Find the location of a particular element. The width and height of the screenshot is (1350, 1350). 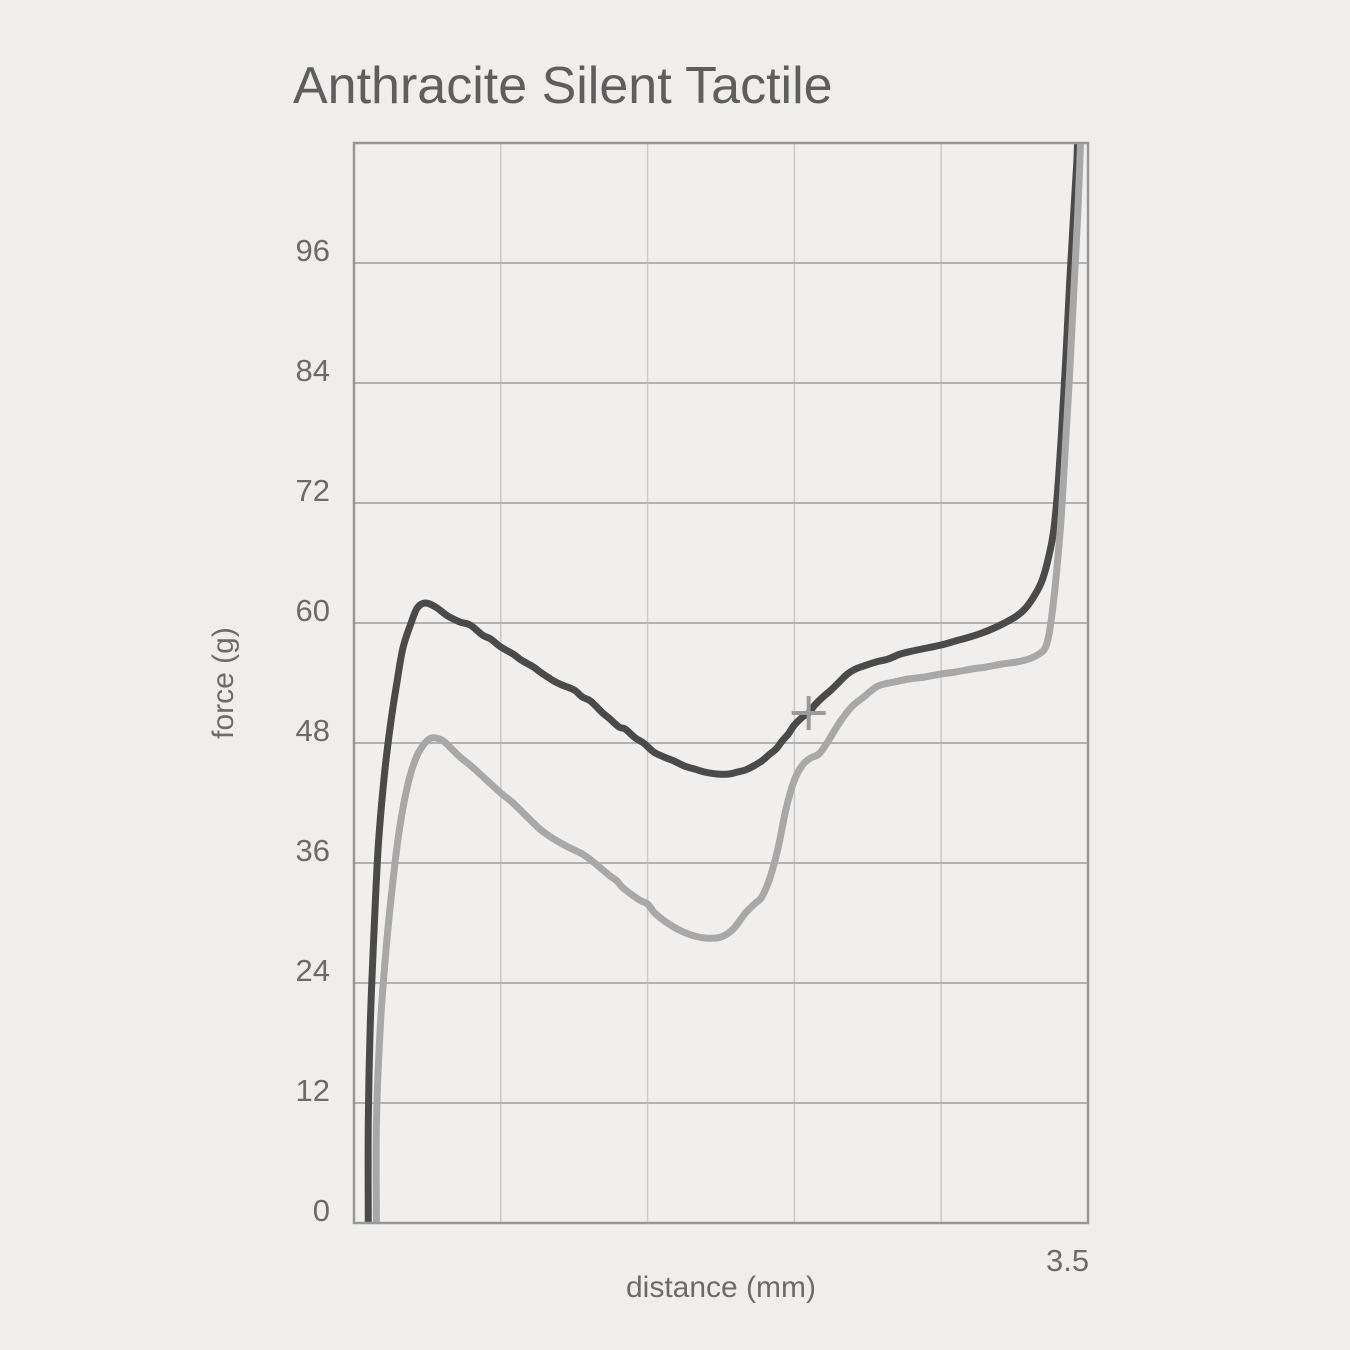

y-tick-label: 0 is located at coordinates (321, 1210).